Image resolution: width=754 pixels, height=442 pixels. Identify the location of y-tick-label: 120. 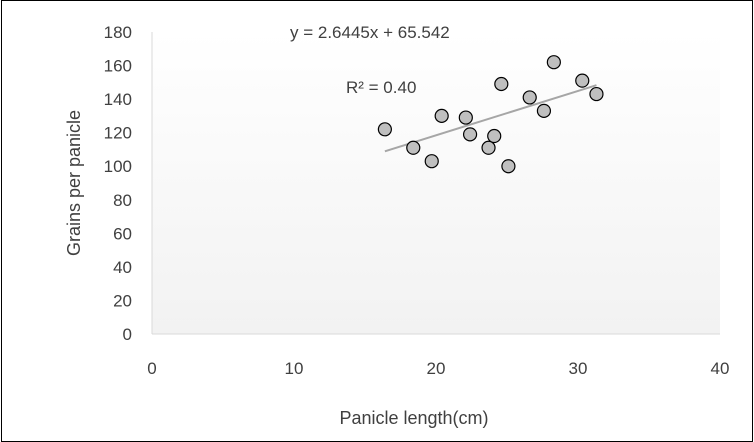
(118, 133).